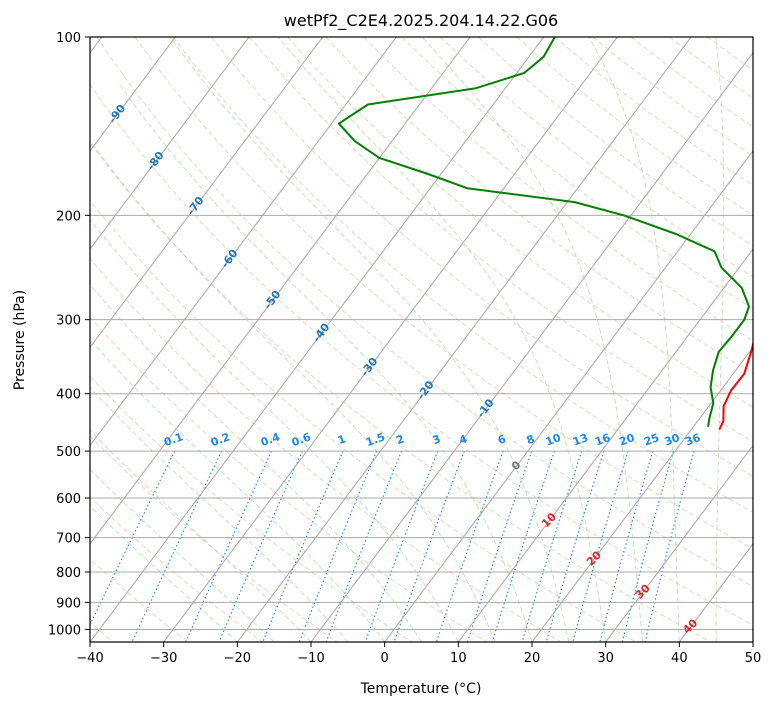 The width and height of the screenshot is (775, 708). I want to click on x-tick-label: −40, so click(89, 658).